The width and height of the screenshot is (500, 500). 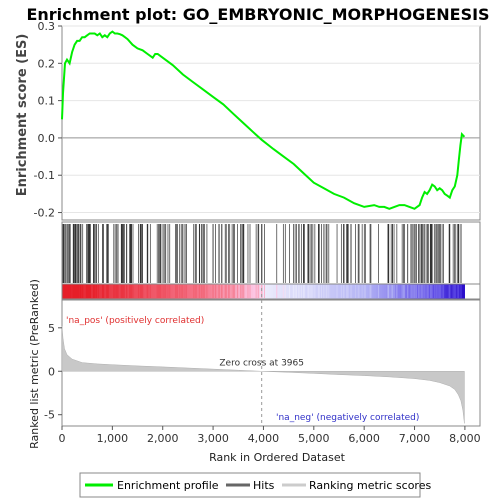 What do you see at coordinates (135, 321) in the screenshot?
I see `positive-label: 'na_pos' (positively correlated)` at bounding box center [135, 321].